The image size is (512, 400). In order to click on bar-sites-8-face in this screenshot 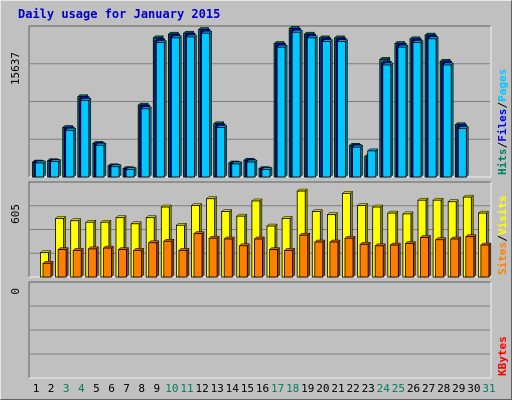, I will do `click(153, 260)`.